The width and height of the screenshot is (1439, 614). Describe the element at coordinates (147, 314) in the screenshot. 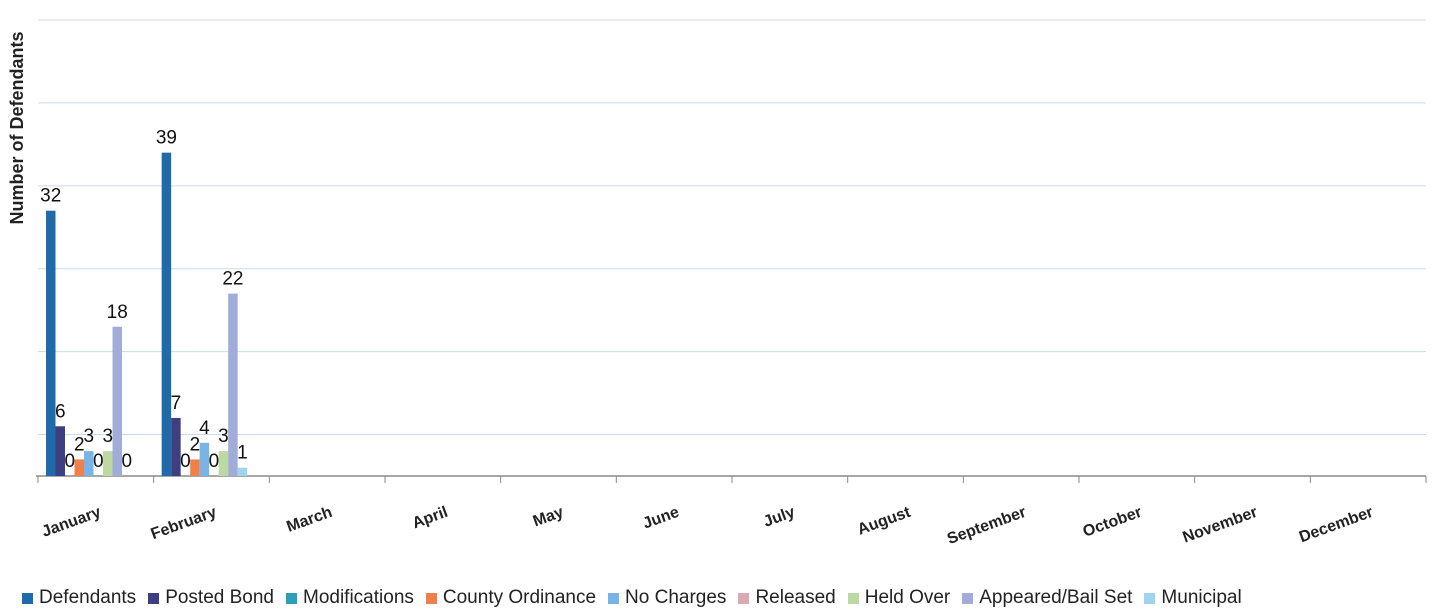

I see `bars` at that location.